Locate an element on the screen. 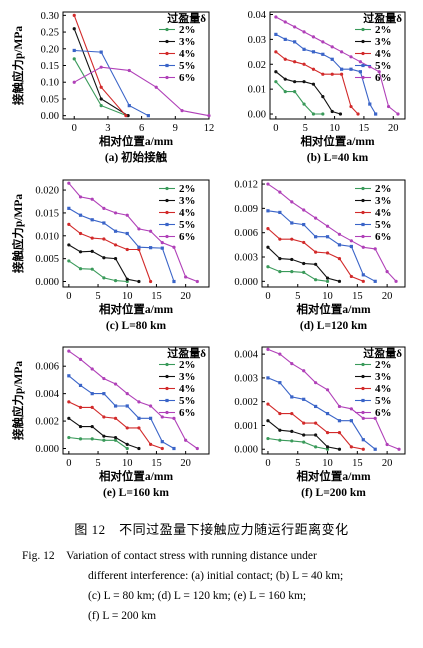  x-tick-label: 0 is located at coordinates (267, 296).